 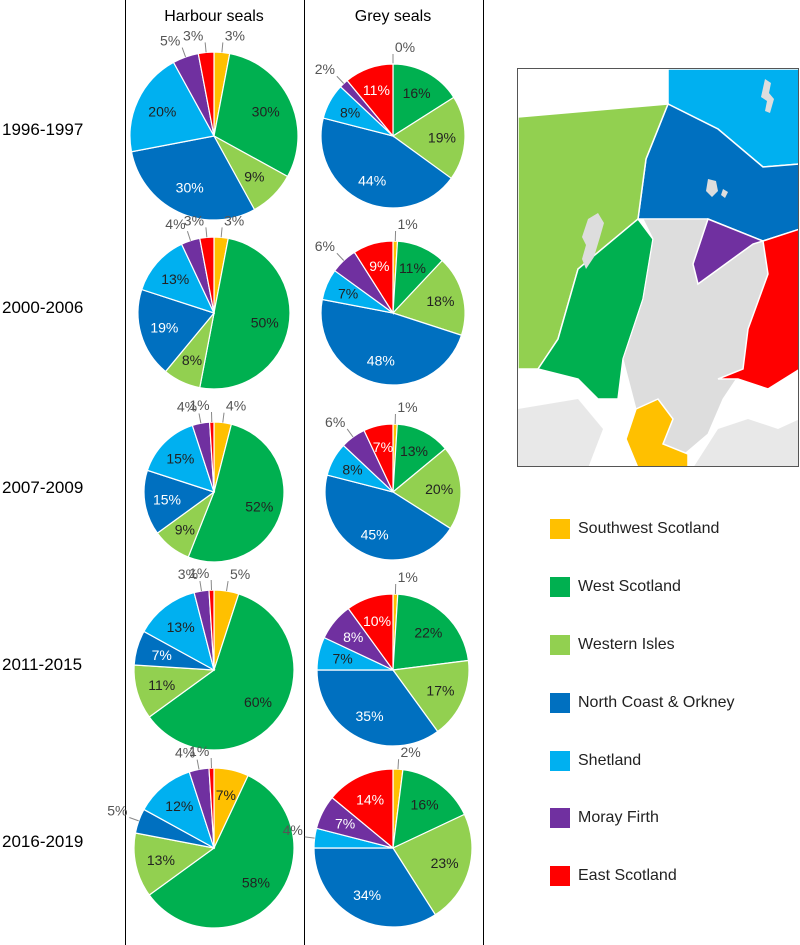 What do you see at coordinates (125, 472) in the screenshot?
I see `divider-left` at bounding box center [125, 472].